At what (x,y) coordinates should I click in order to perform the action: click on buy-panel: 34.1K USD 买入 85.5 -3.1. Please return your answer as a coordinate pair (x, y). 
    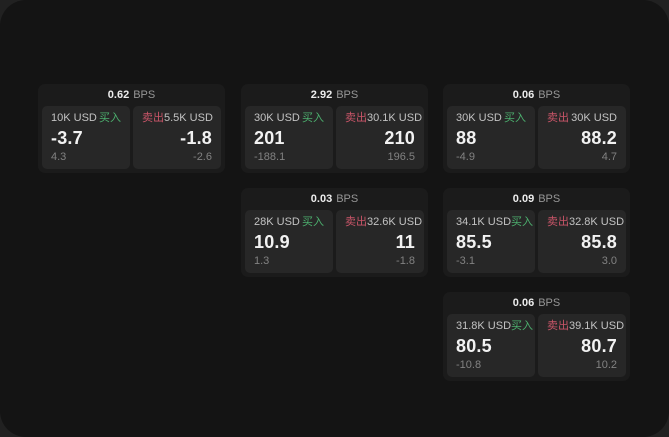
    Looking at the image, I should click on (491, 241).